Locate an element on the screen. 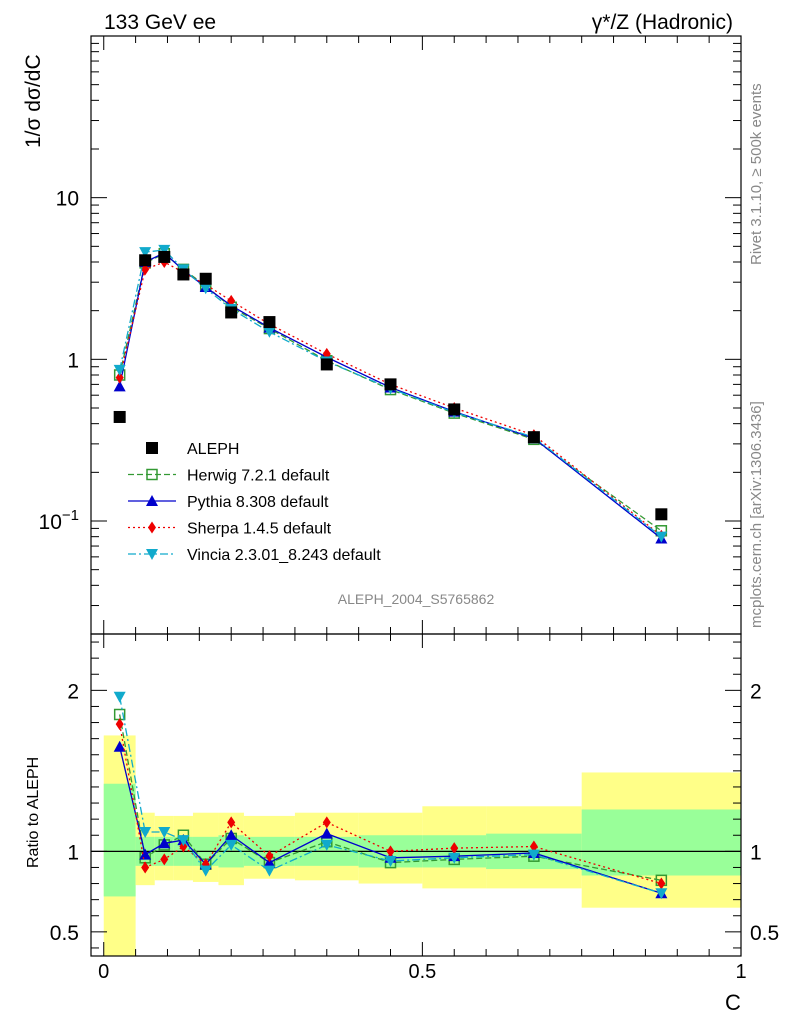 Image resolution: width=786 pixels, height=1024 pixels. ratio-y-tick-label-right: 0.5 is located at coordinates (764, 933).